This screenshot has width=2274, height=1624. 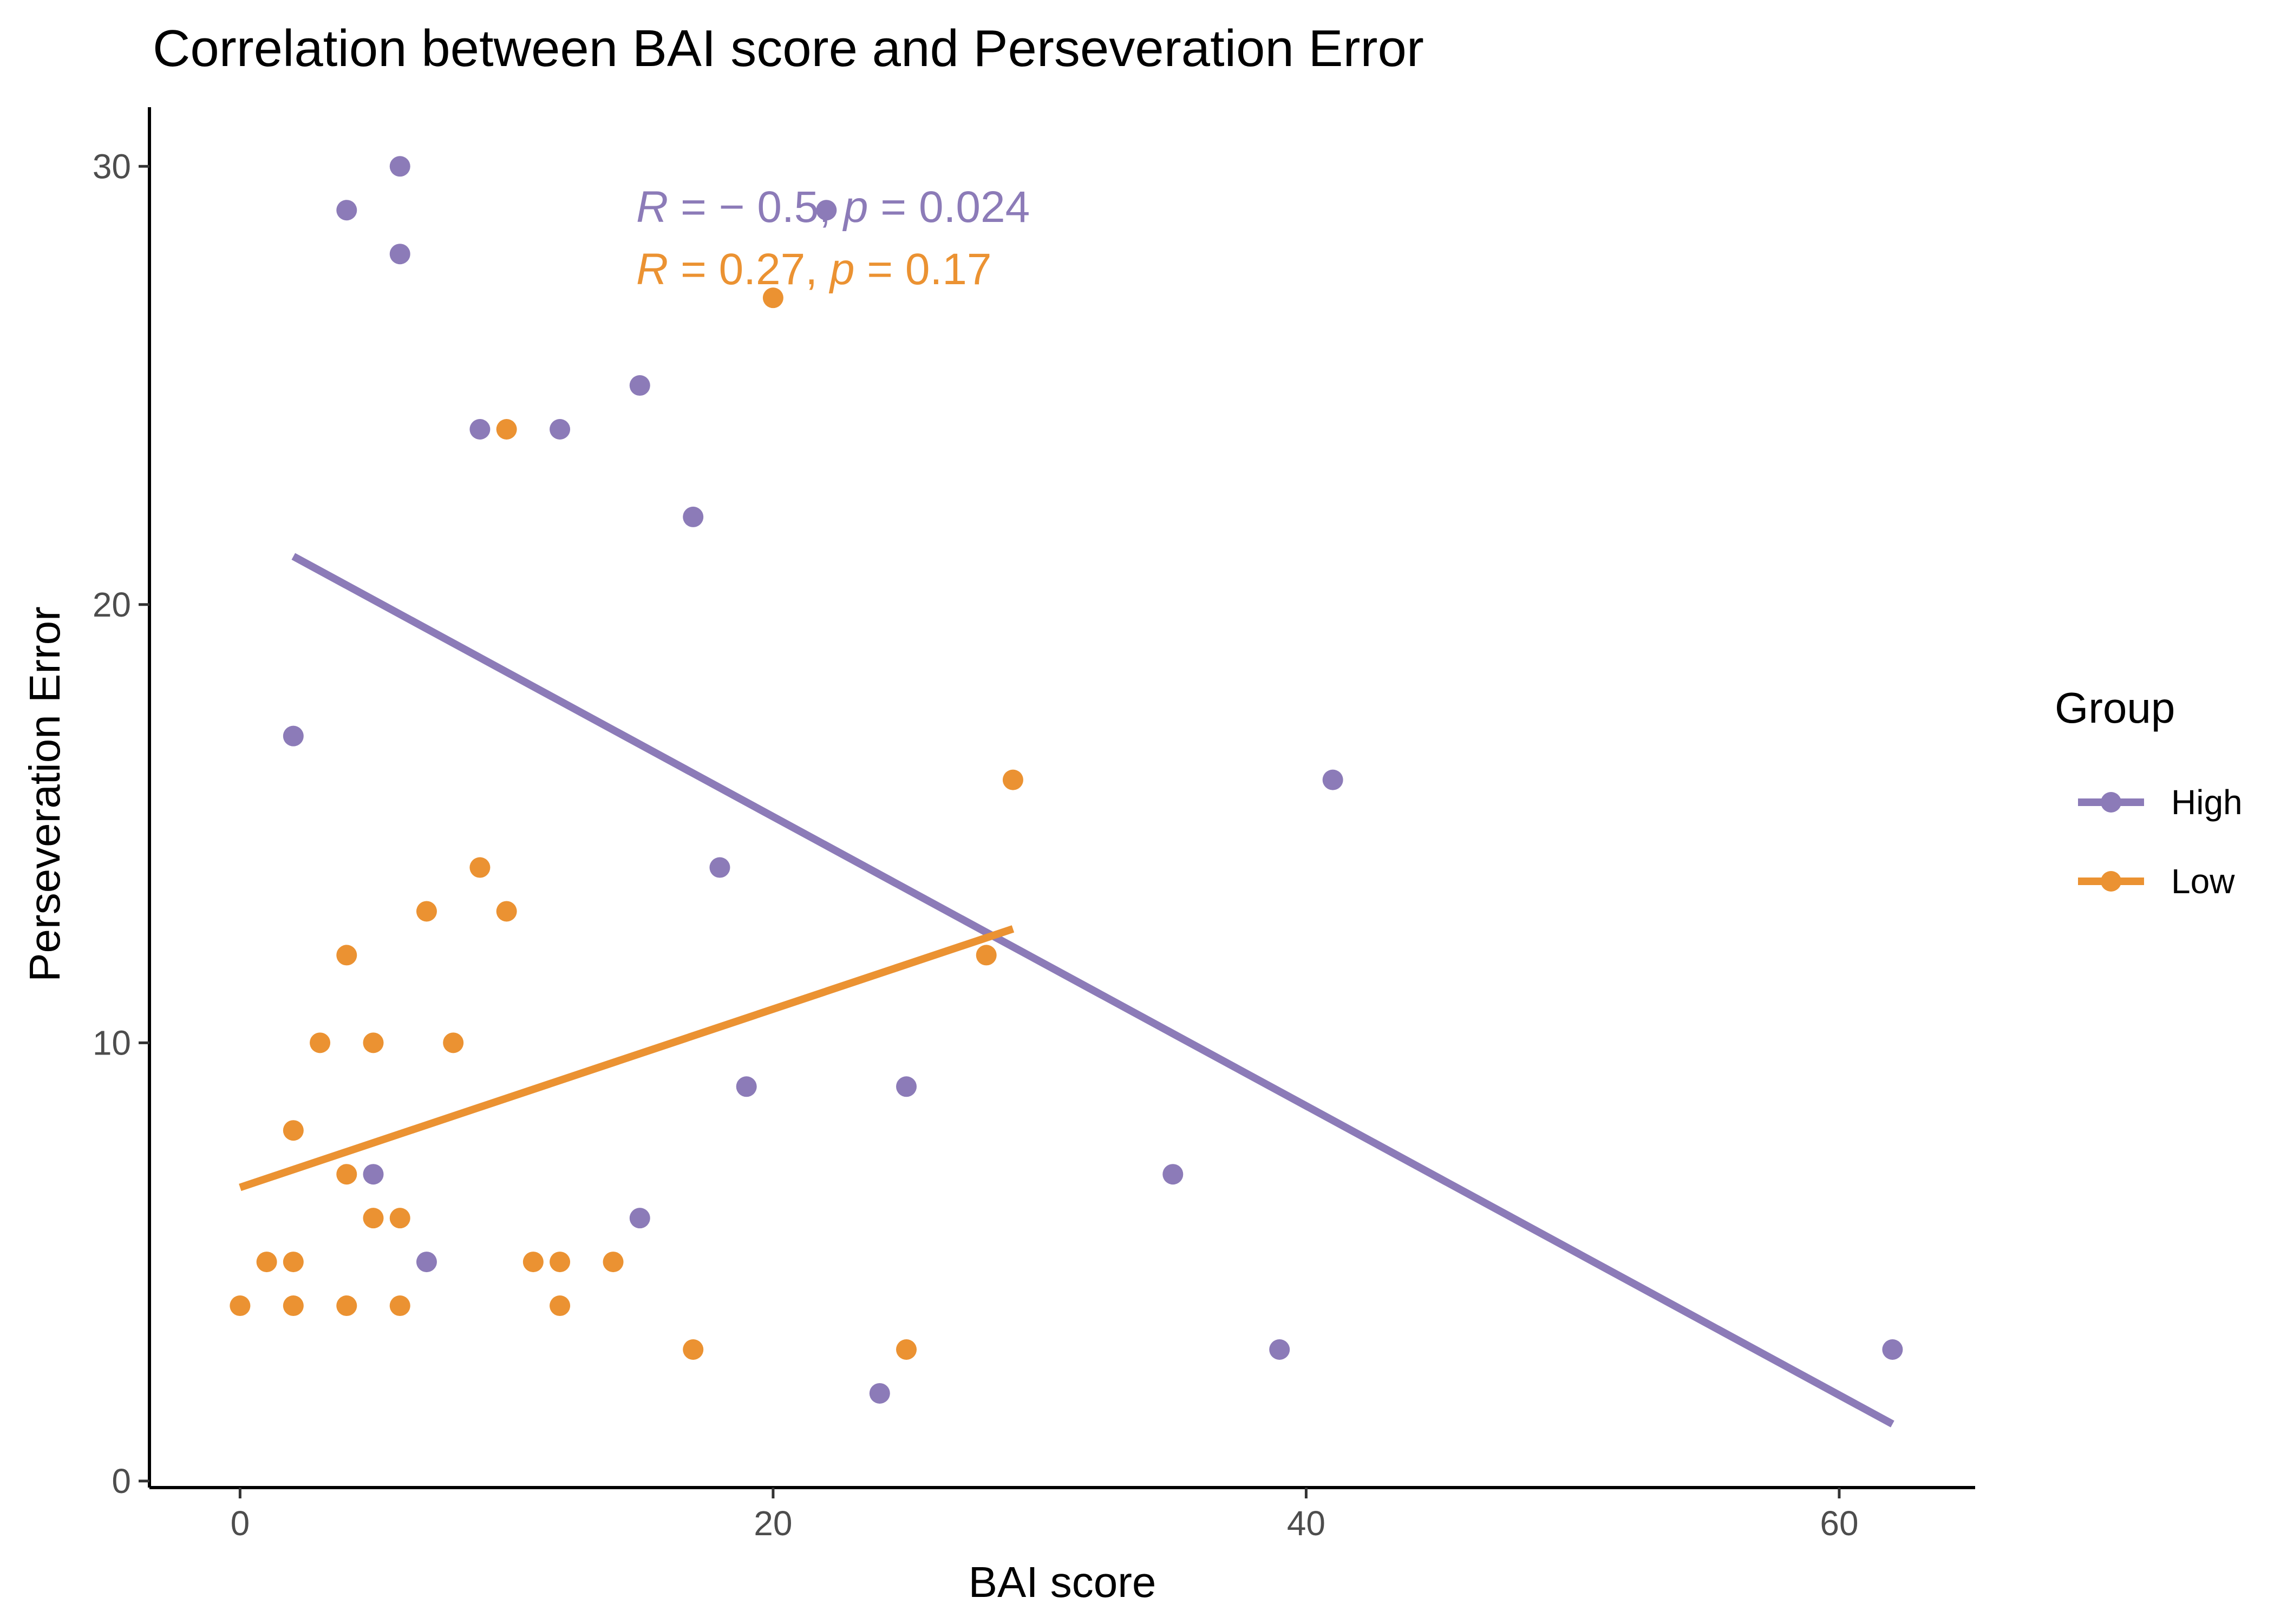 I want to click on legend-title: Group, so click(x=2115, y=708).